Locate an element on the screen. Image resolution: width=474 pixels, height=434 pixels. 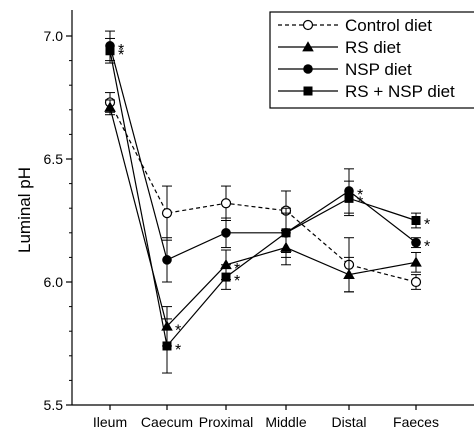
legend-item: NSP diet is located at coordinates (345, 69).